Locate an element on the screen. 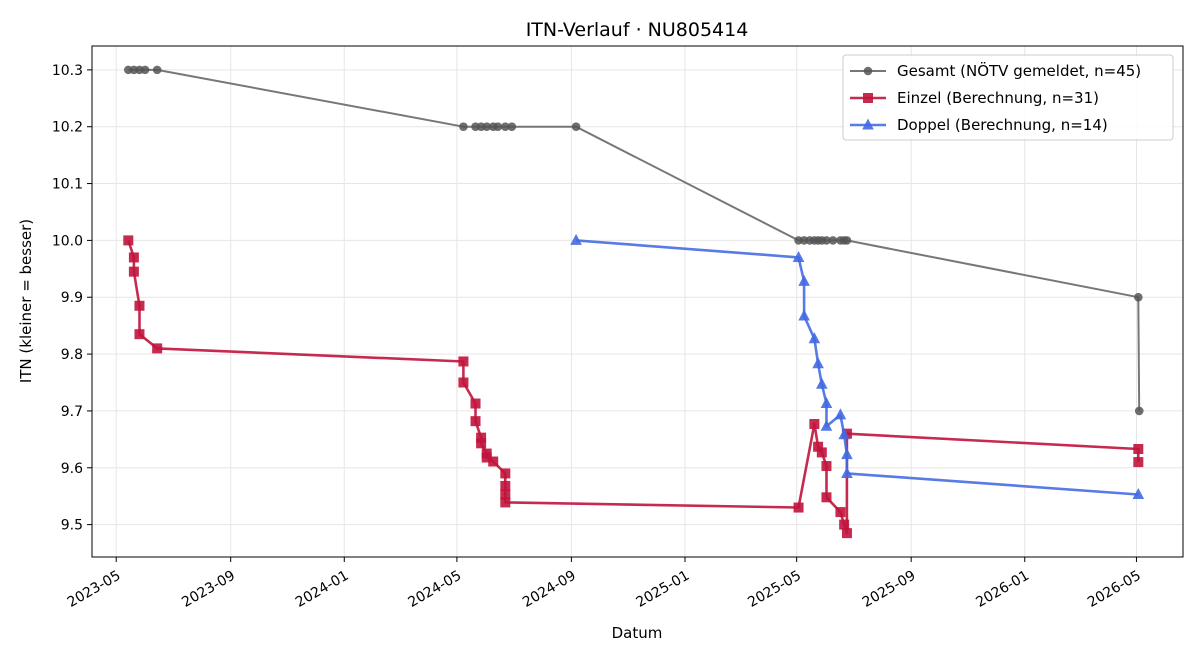 This screenshot has height=660, width=1200. y-tick-label: 10.0 is located at coordinates (67, 241).